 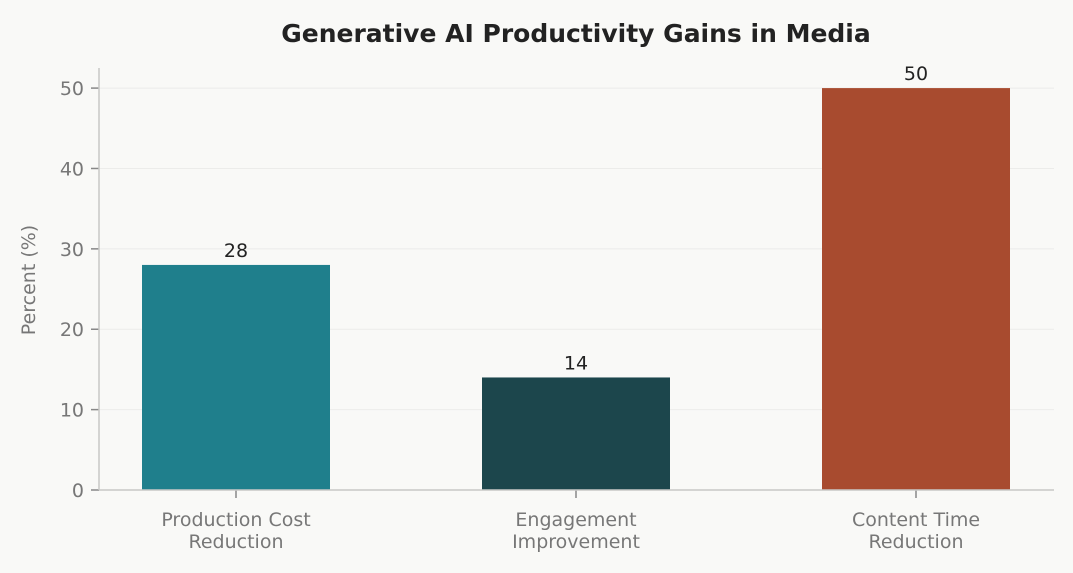 I want to click on y-tick-label: 30, so click(x=72, y=250).